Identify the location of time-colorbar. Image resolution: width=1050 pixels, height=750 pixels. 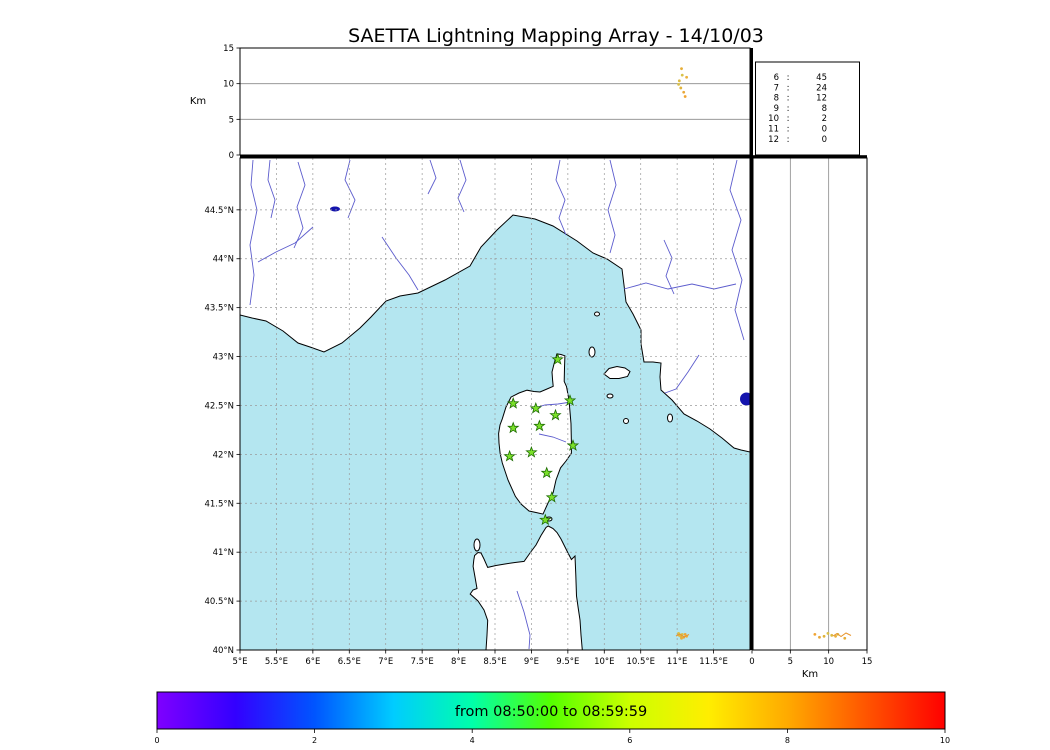
(551, 710).